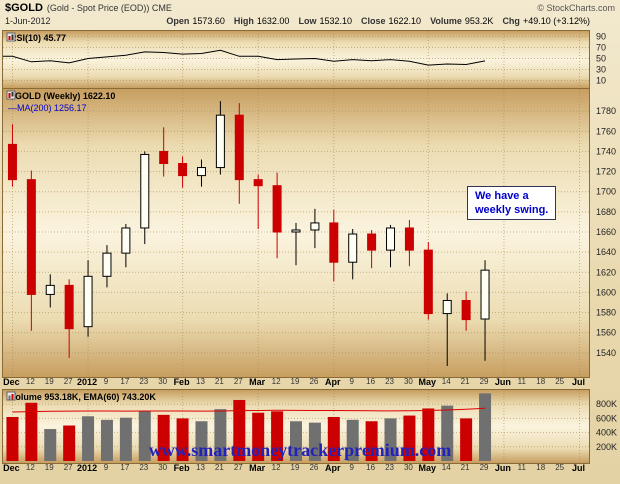 This screenshot has height=484, width=620. Describe the element at coordinates (606, 272) in the screenshot. I see `svg-text: 1620` at that location.